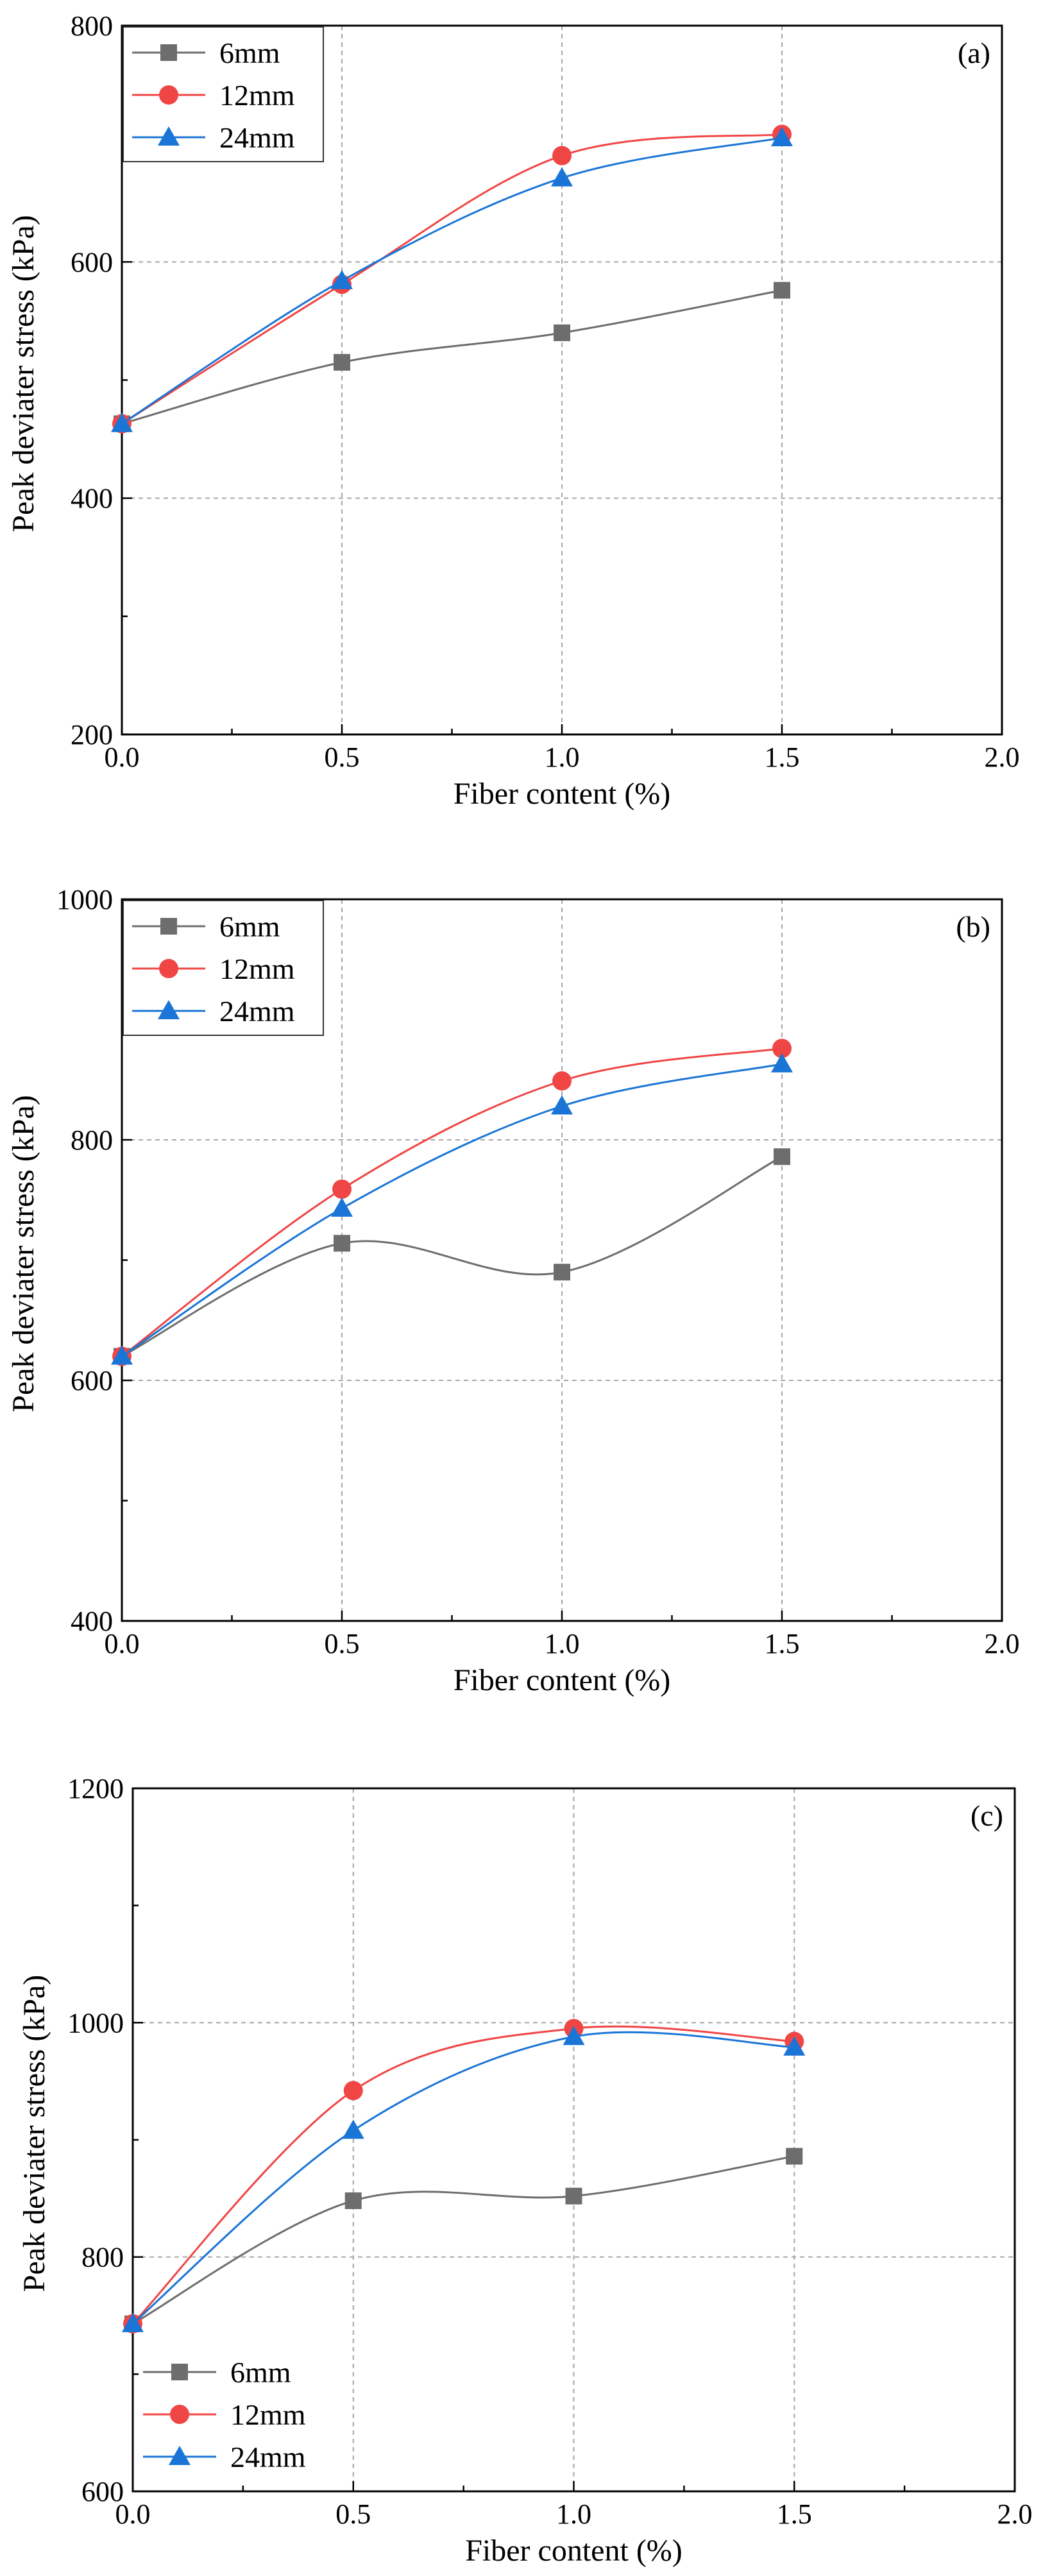  I want to click on y-tick-label: 200, so click(92, 734).